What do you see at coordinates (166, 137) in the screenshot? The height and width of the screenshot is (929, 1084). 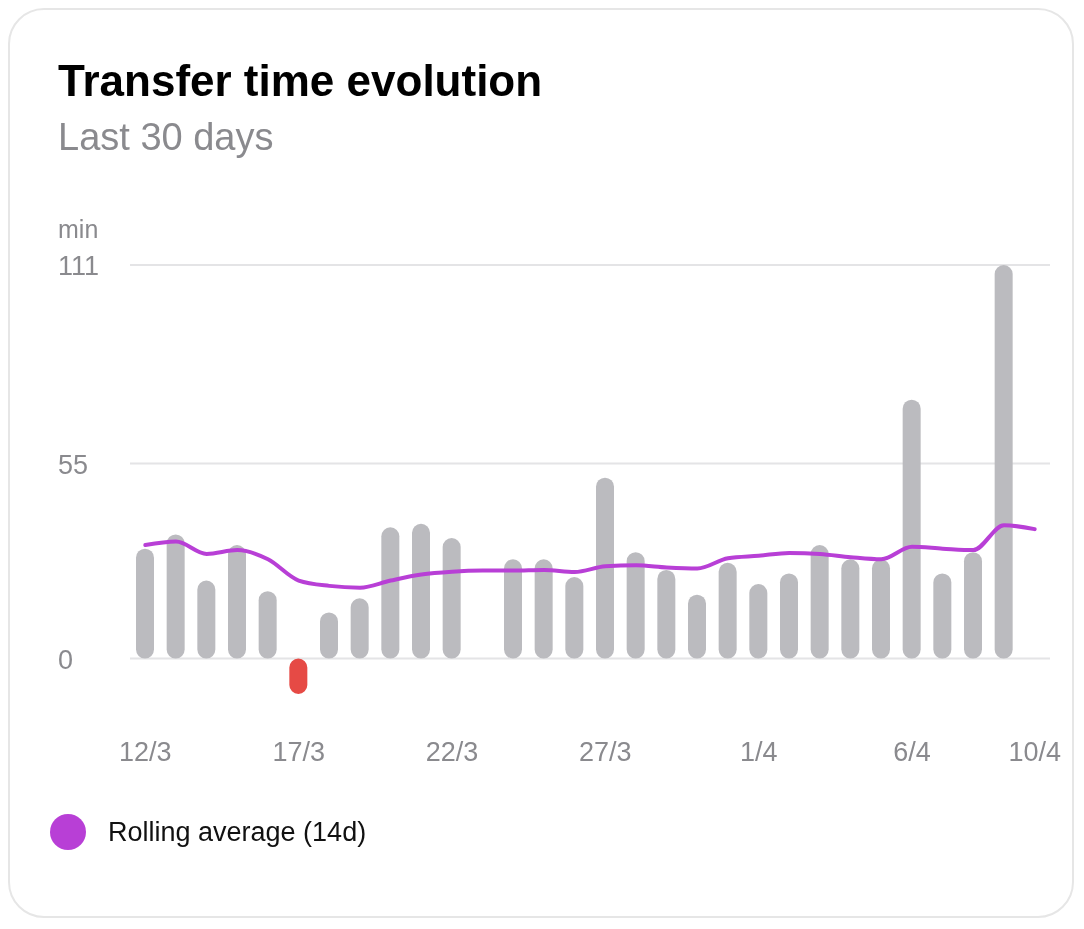 I see `chart-subtitle: Last 30 days` at bounding box center [166, 137].